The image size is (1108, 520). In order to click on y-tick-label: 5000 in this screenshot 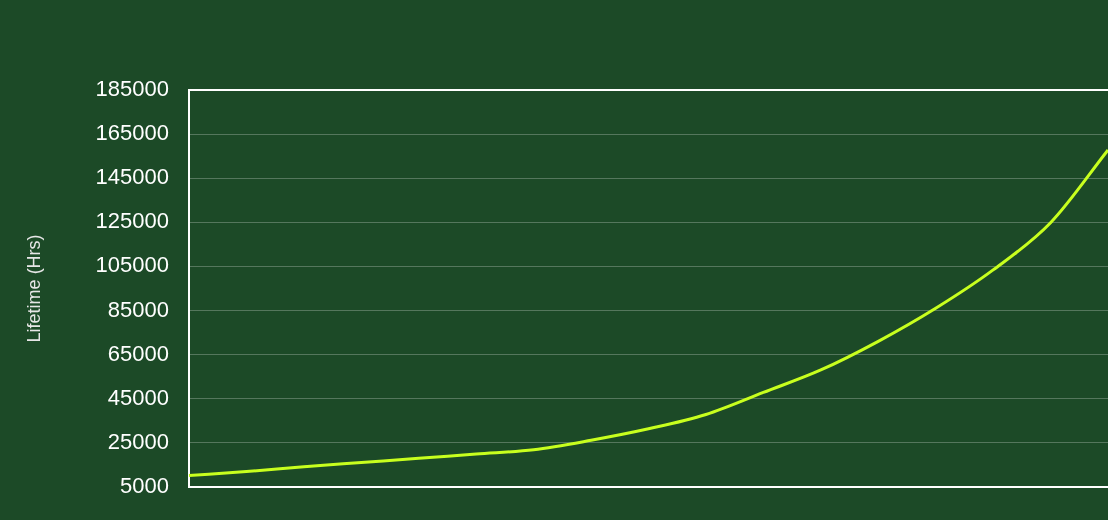, I will do `click(145, 485)`.